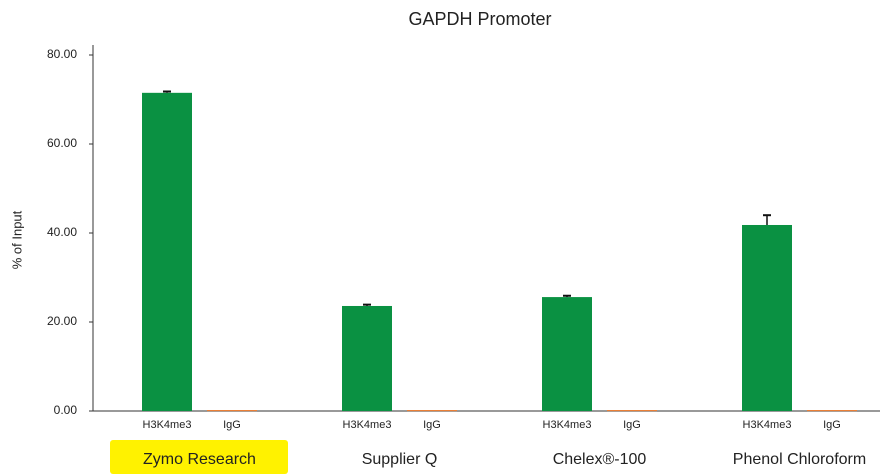  Describe the element at coordinates (62, 54) in the screenshot. I see `y-tick-label: 80.00` at that location.